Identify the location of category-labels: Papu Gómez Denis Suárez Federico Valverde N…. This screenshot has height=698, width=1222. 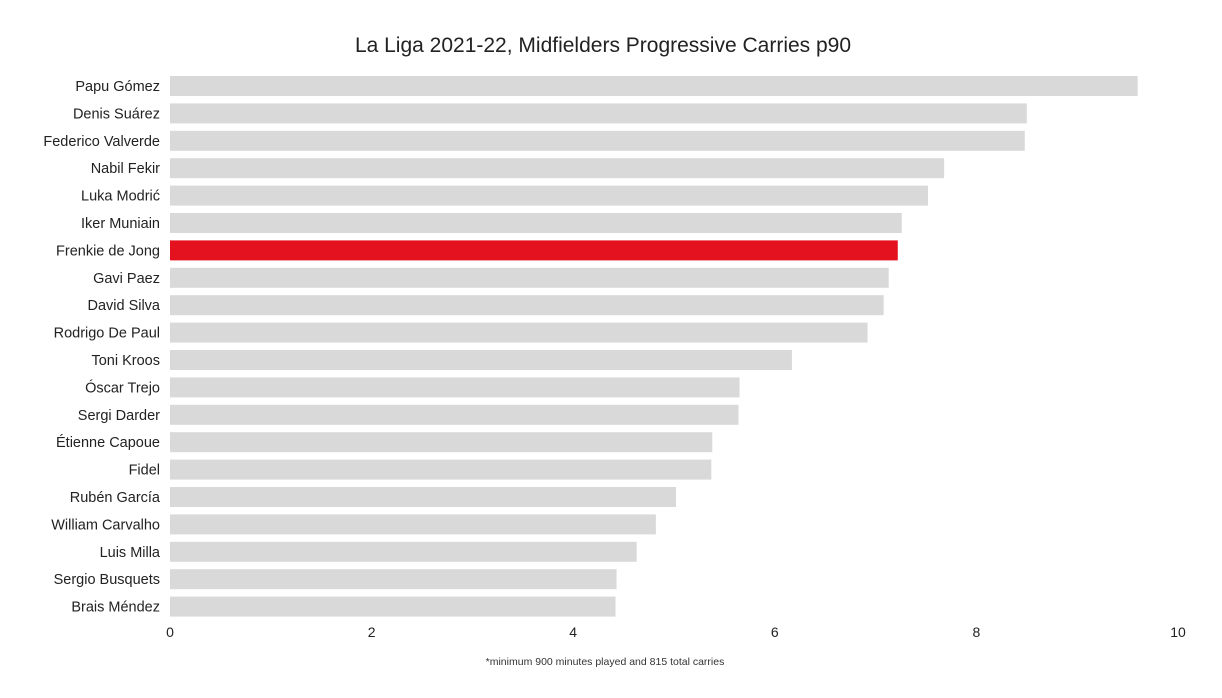
(102, 347).